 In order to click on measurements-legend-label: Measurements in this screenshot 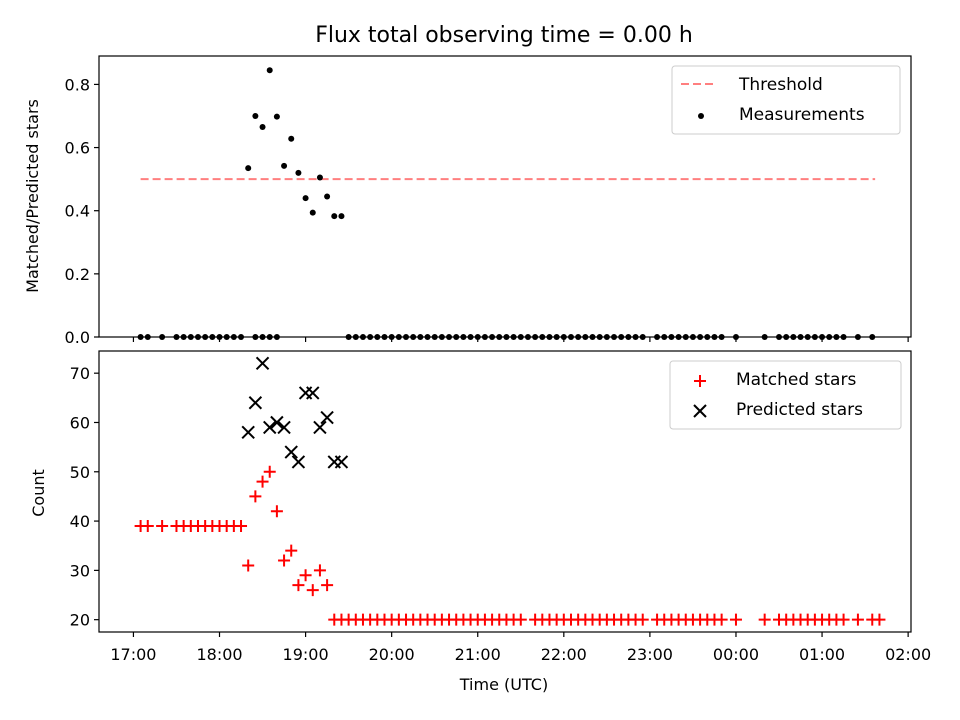, I will do `click(802, 115)`.